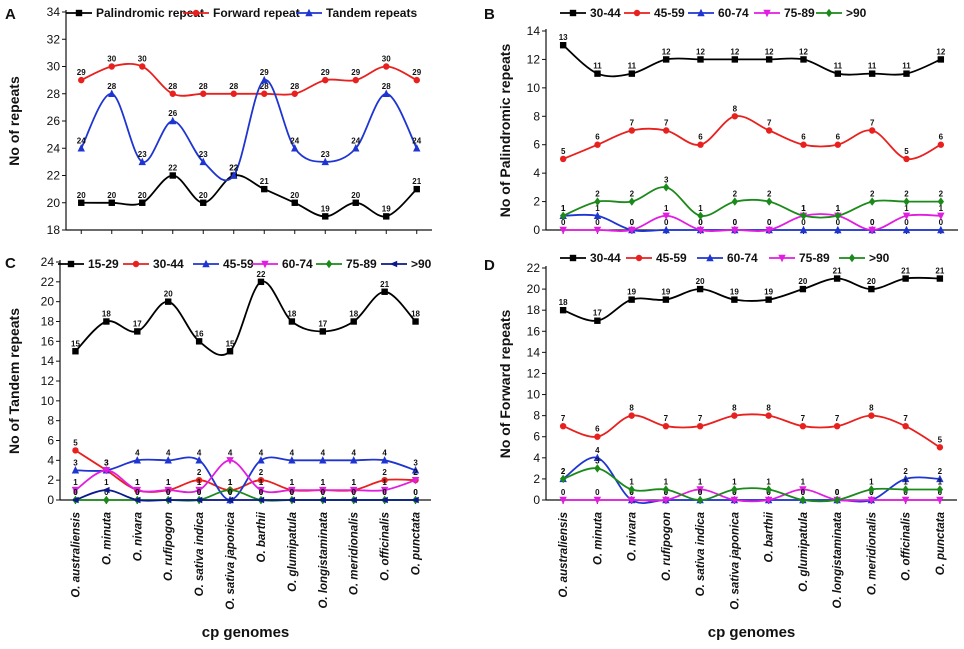  Describe the element at coordinates (871, 408) in the screenshot. I see `data-label: 8` at that location.